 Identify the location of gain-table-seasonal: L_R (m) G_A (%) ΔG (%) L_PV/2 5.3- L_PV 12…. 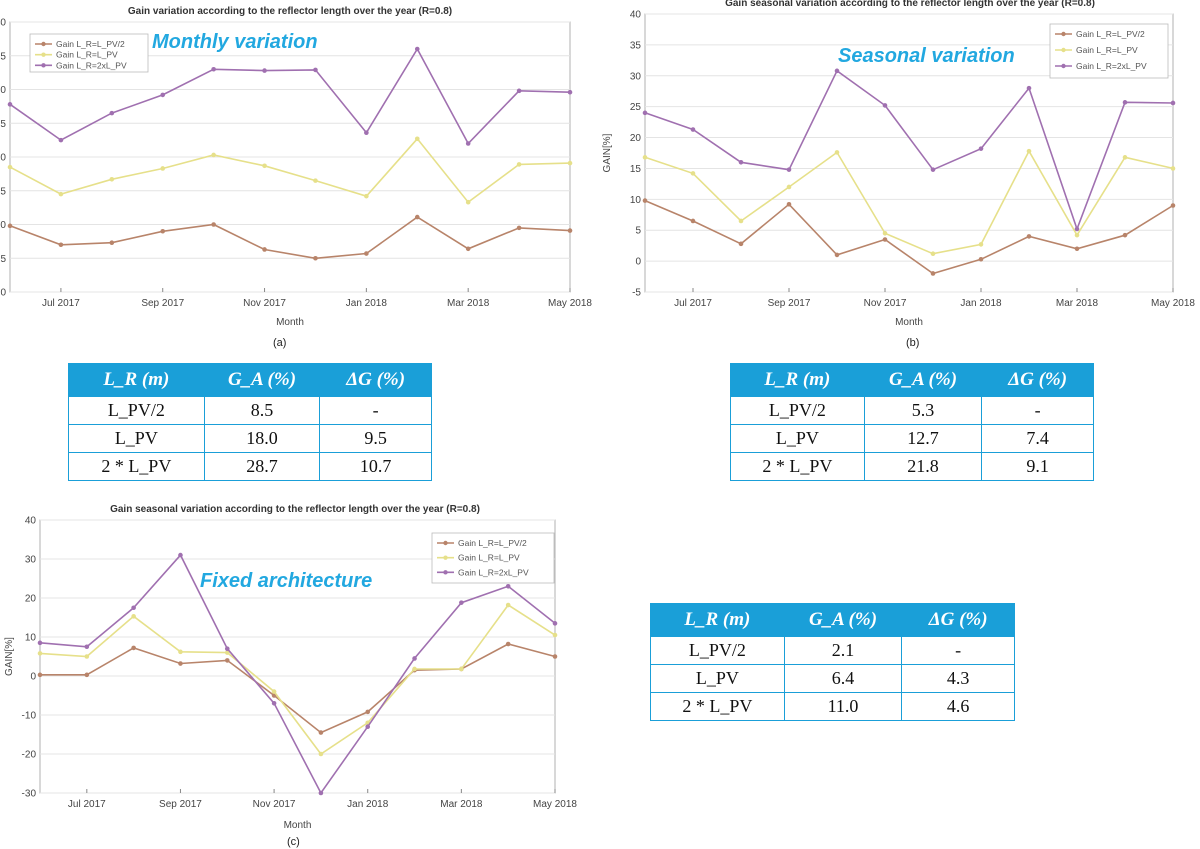
(912, 422).